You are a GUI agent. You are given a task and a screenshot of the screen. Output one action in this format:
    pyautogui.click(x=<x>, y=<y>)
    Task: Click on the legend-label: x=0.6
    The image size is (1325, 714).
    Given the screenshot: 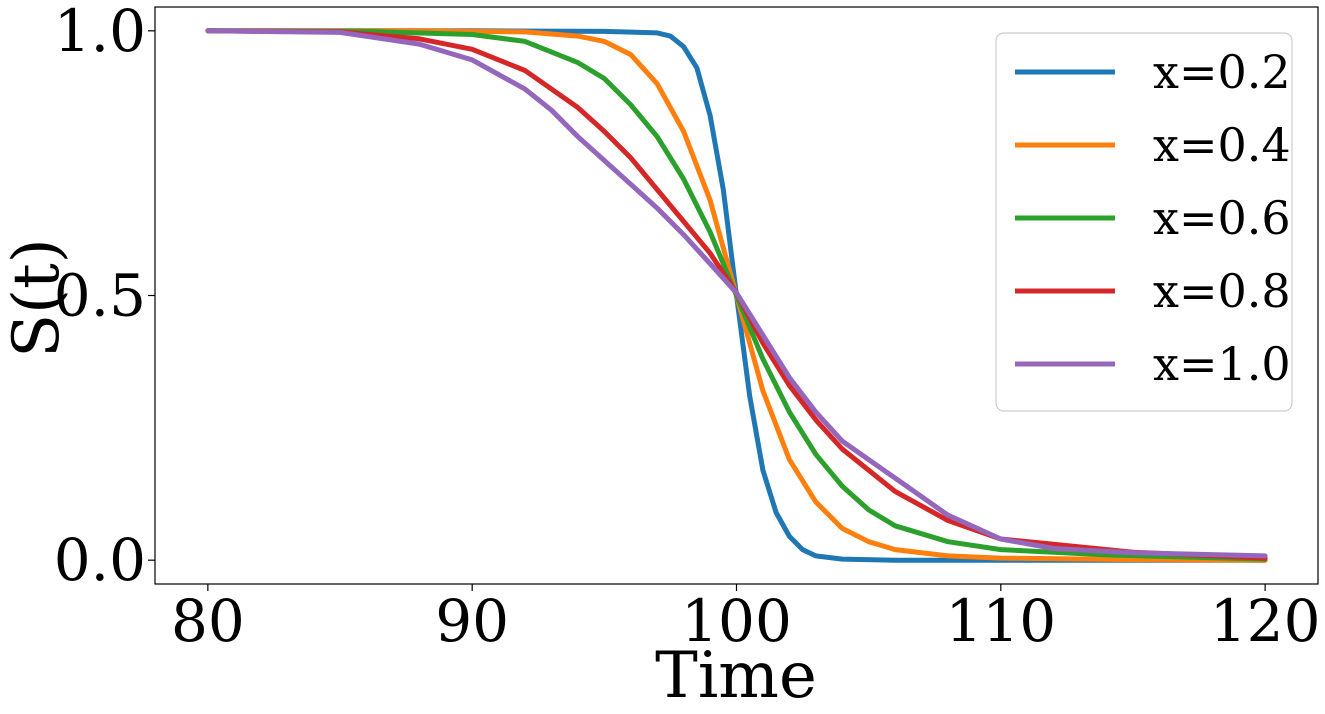 What is the action you would take?
    pyautogui.click(x=1222, y=218)
    